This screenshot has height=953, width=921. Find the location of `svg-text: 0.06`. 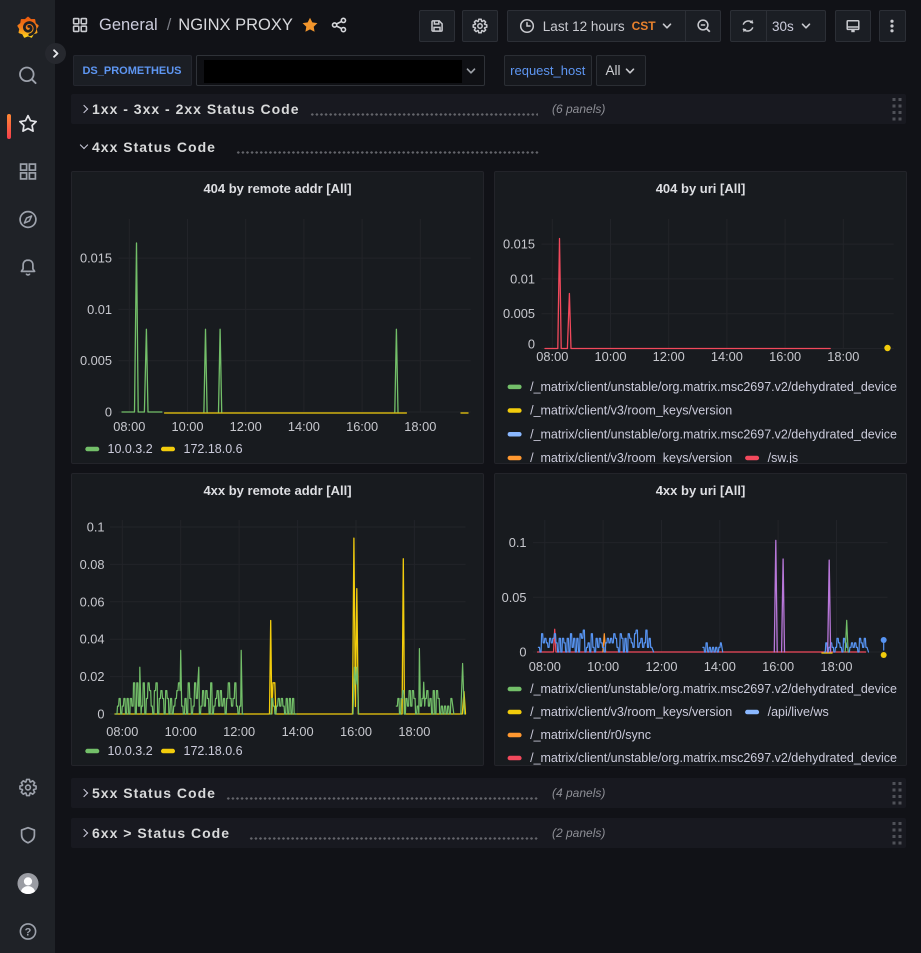

svg-text: 0.06 is located at coordinates (92, 601).